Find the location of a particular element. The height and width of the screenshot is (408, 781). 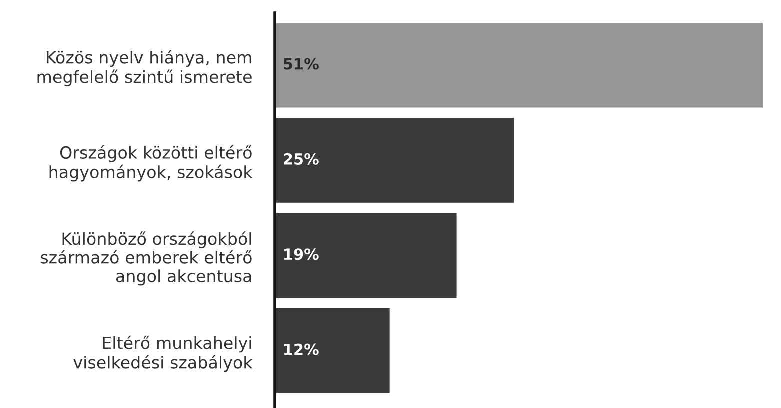

y-tick-label: Eltérő munkahelyi viselkedési szabályok is located at coordinates (163, 354).